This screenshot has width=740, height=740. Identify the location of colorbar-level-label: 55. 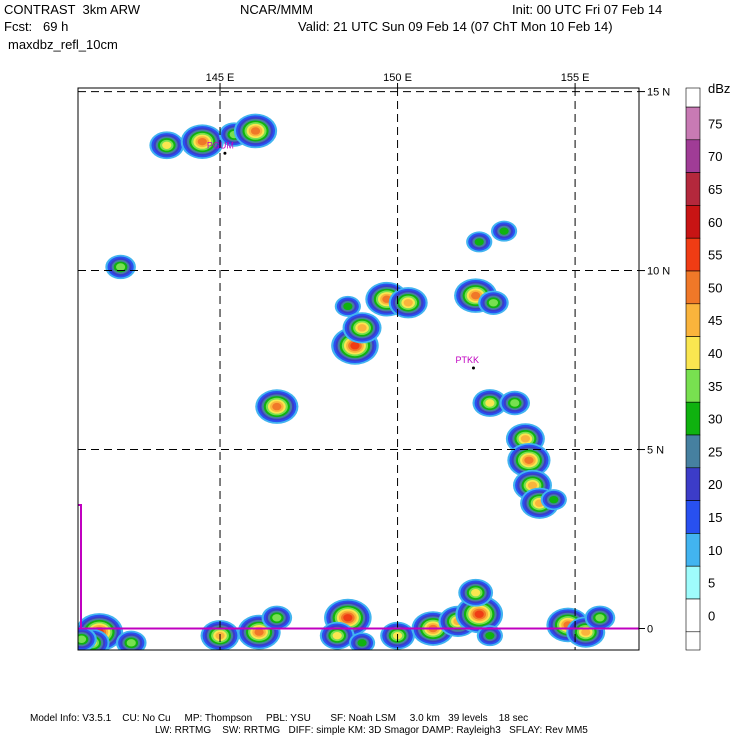
(715, 255).